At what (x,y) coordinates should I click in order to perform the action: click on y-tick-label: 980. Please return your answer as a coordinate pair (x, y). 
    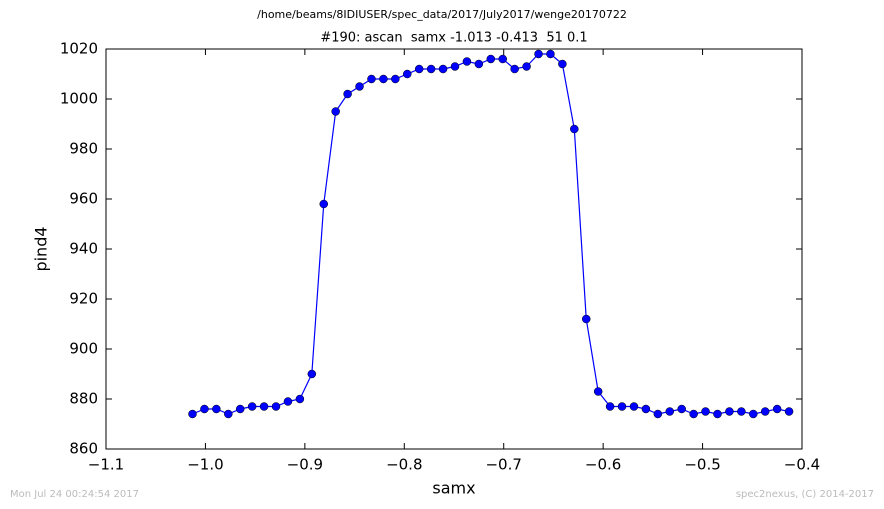
    Looking at the image, I should click on (83, 149).